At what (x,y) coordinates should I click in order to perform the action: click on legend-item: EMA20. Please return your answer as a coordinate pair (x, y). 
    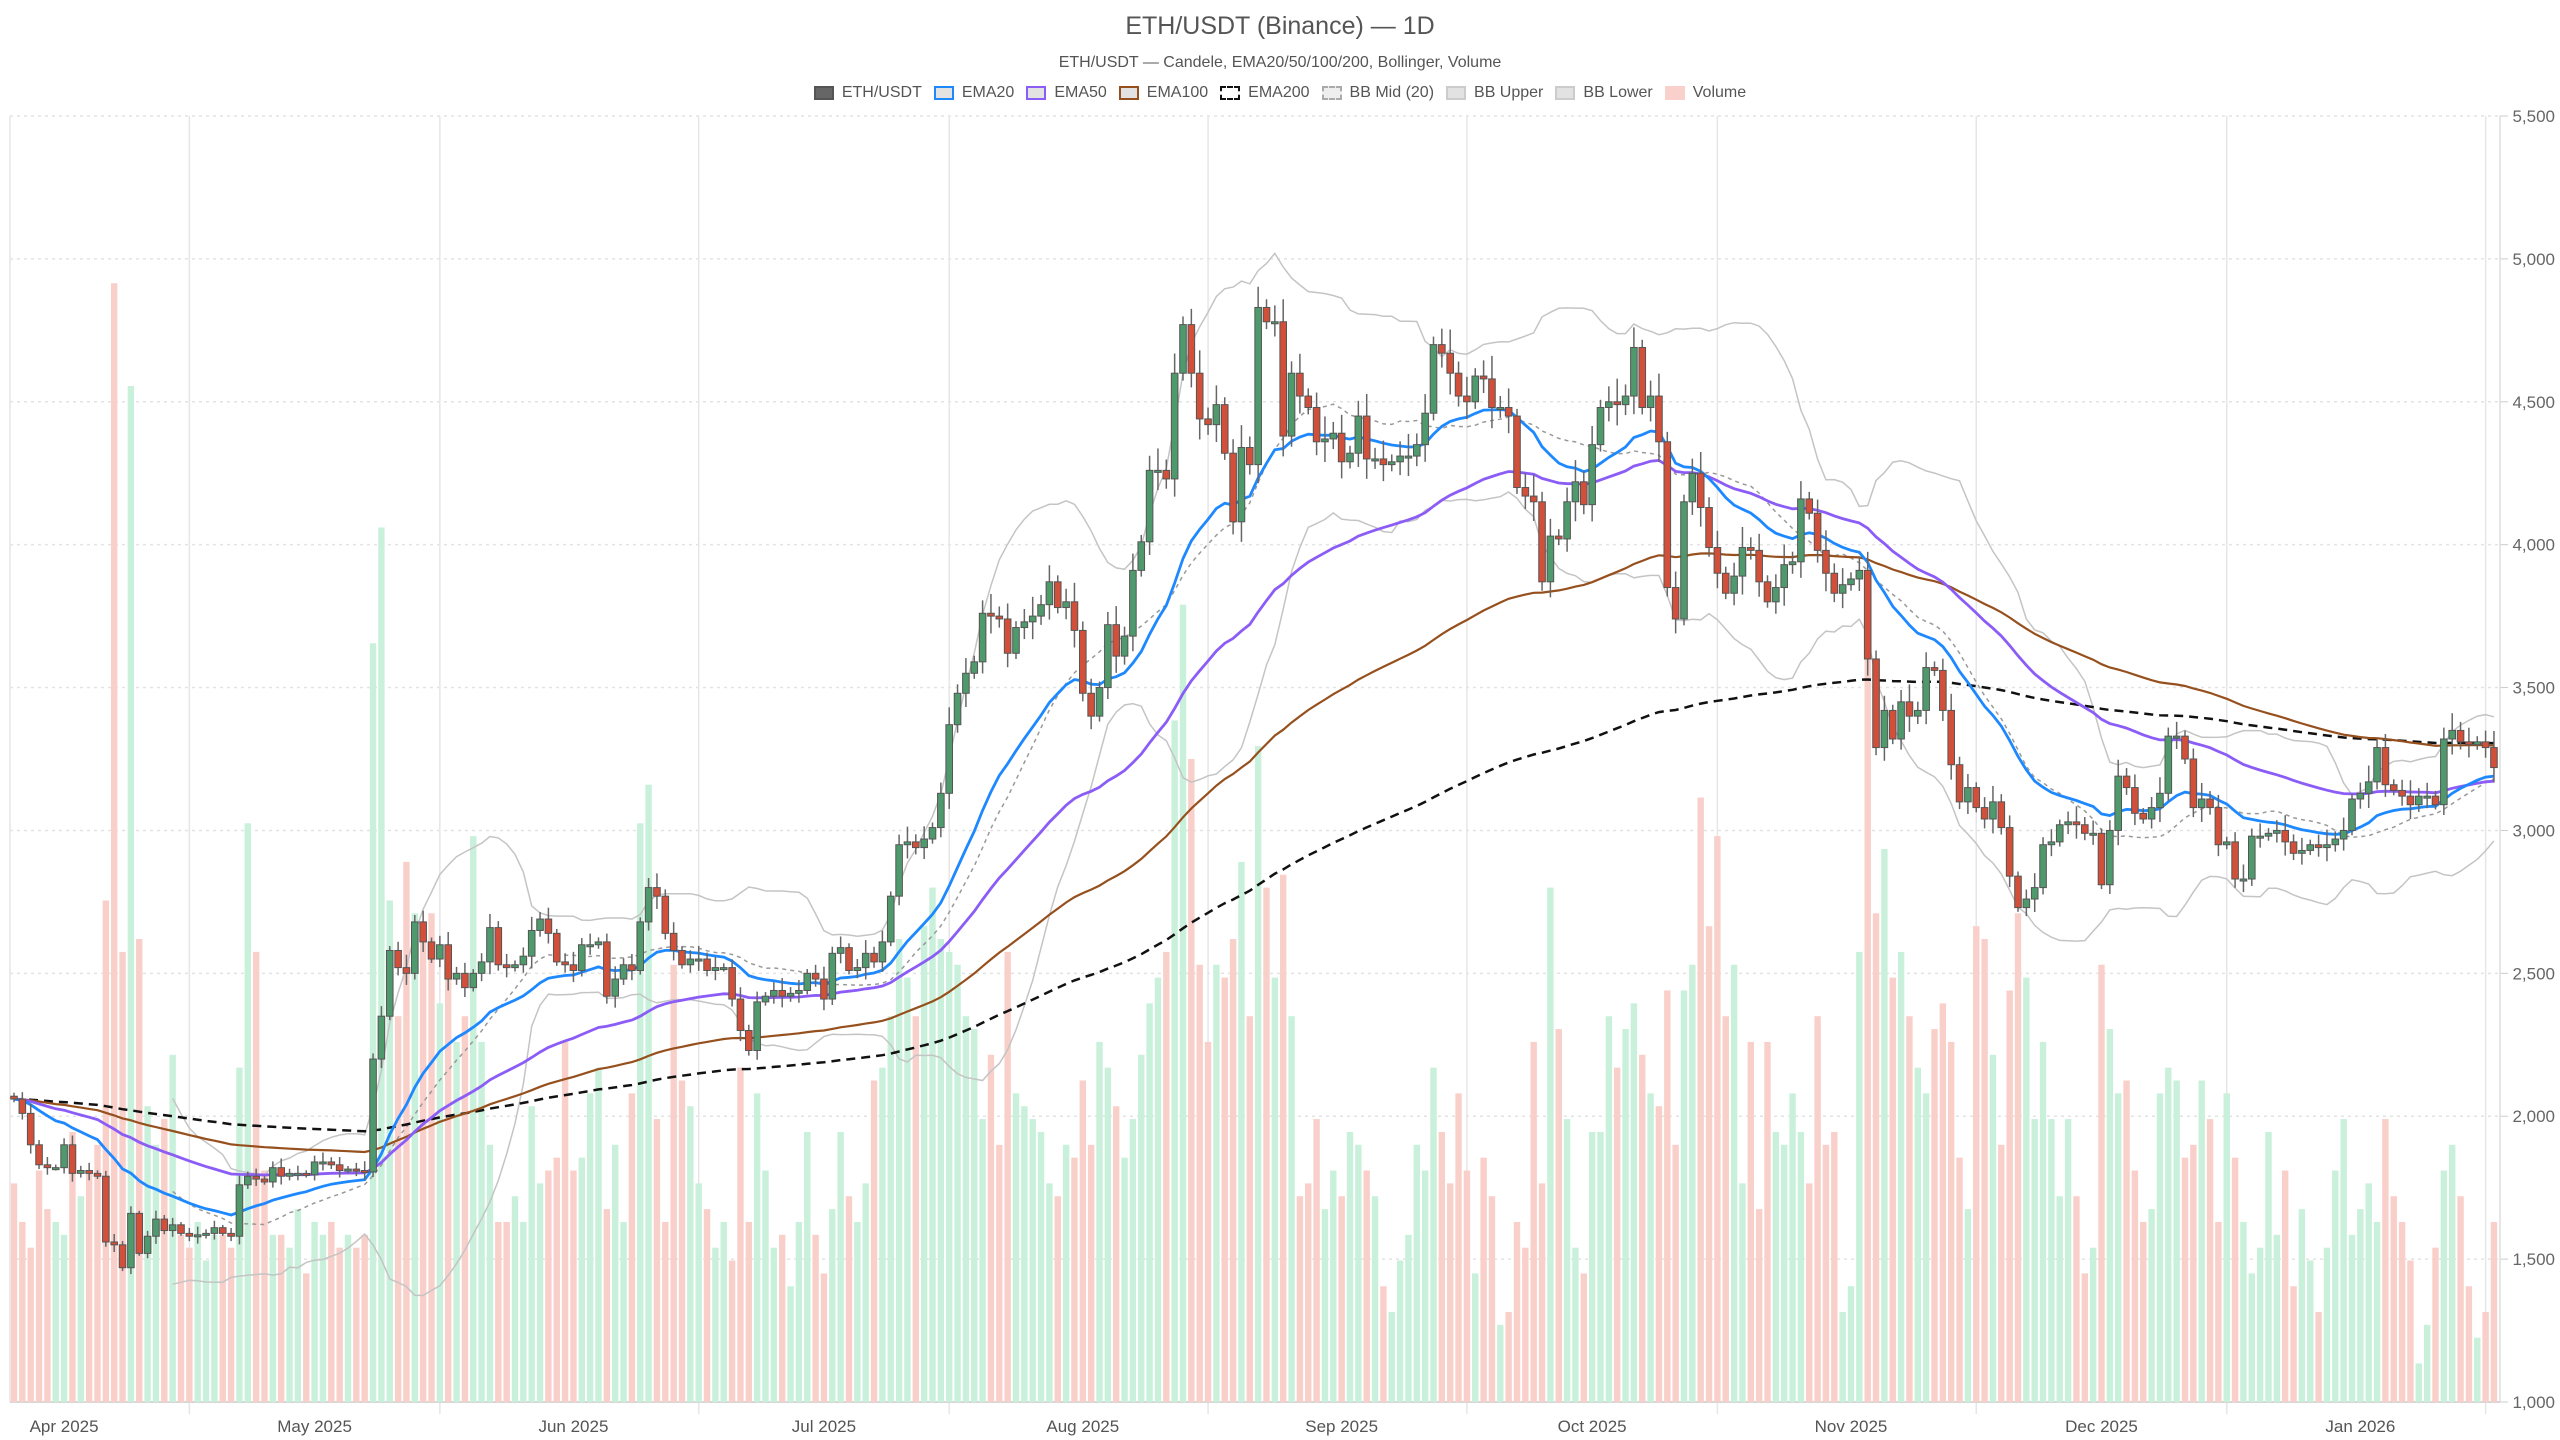
    Looking at the image, I should click on (973, 93).